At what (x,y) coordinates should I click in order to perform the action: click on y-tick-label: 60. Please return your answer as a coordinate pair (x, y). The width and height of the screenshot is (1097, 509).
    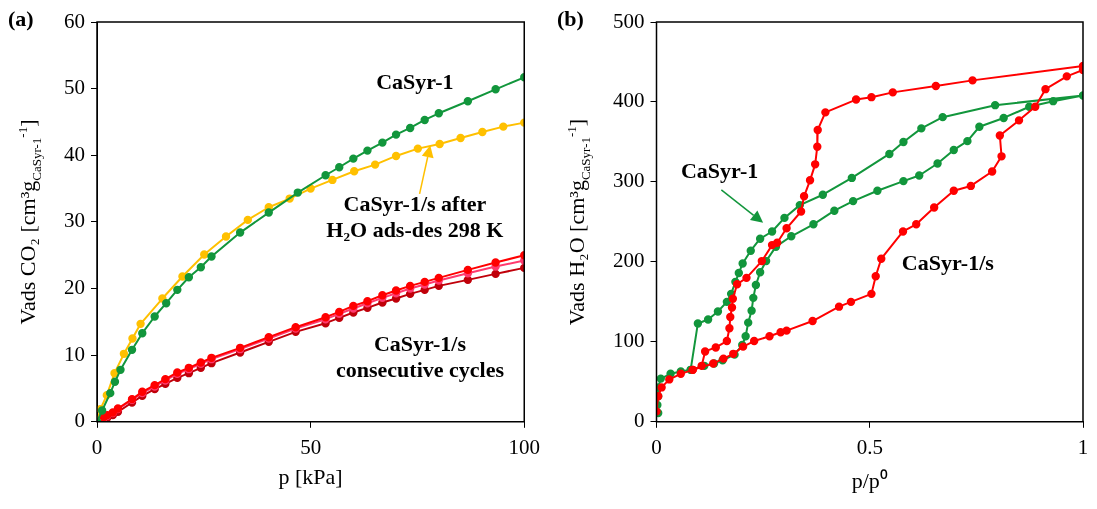
    Looking at the image, I should click on (74, 20).